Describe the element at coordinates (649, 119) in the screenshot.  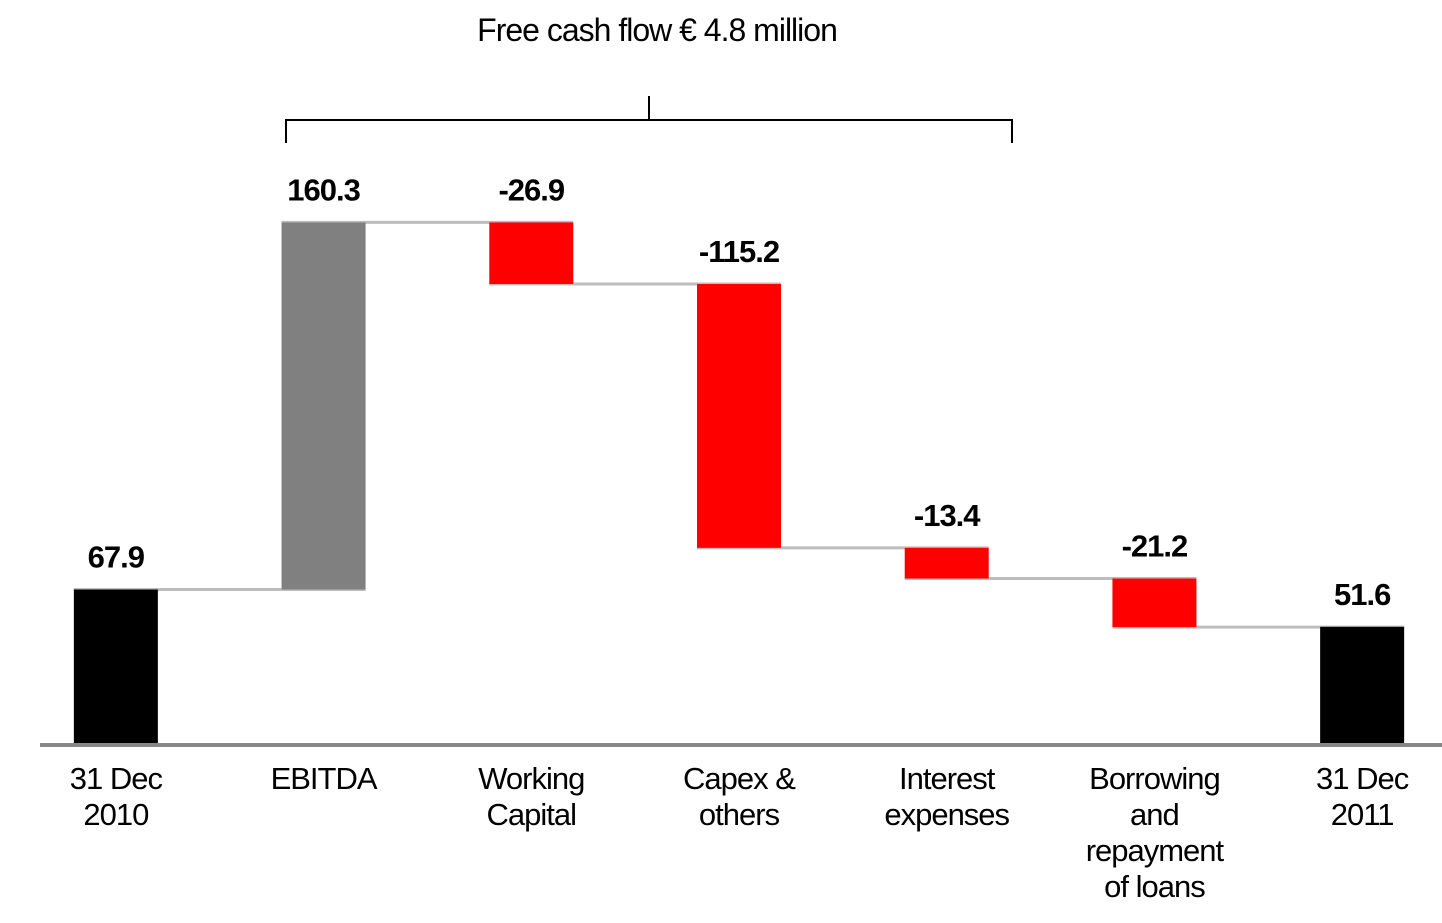
I see `bracket` at that location.